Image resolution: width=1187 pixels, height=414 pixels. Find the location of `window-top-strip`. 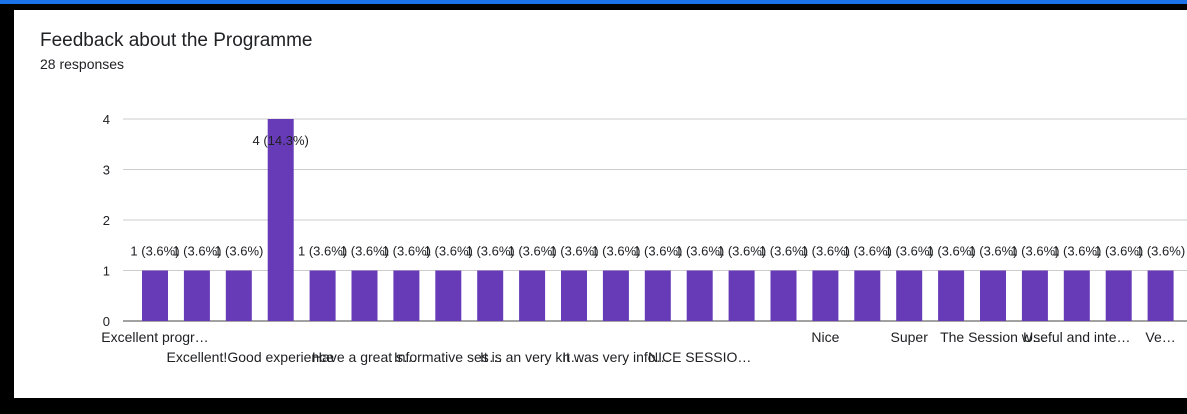

window-top-strip is located at coordinates (593, 2).